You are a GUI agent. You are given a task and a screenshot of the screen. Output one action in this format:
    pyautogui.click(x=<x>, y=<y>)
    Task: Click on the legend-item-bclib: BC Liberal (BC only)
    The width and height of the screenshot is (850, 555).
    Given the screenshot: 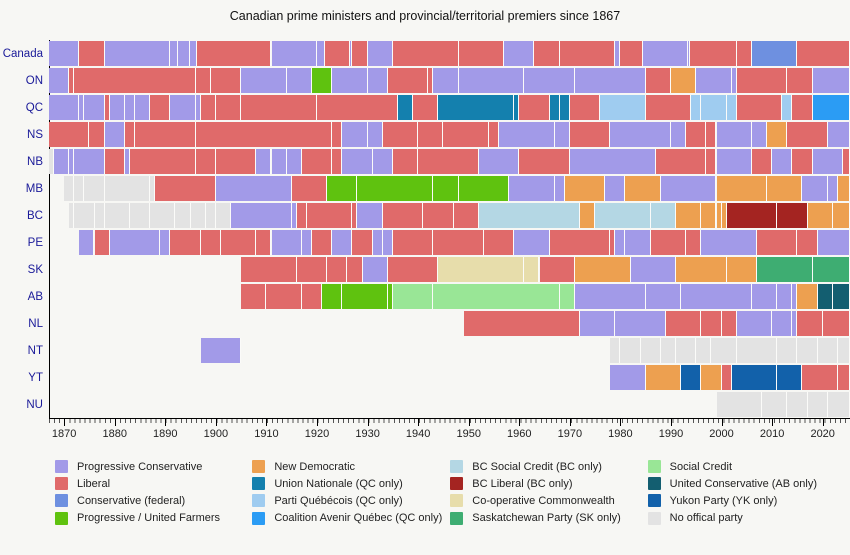 What is the action you would take?
    pyautogui.click(x=544, y=483)
    